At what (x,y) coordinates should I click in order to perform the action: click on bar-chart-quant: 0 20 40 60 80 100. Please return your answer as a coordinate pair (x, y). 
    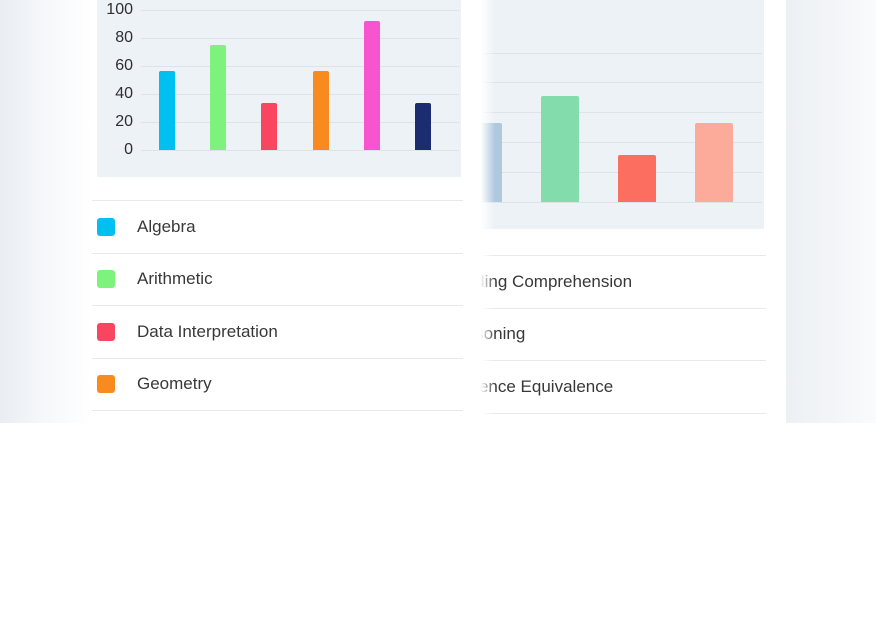
    Looking at the image, I should click on (279, 88).